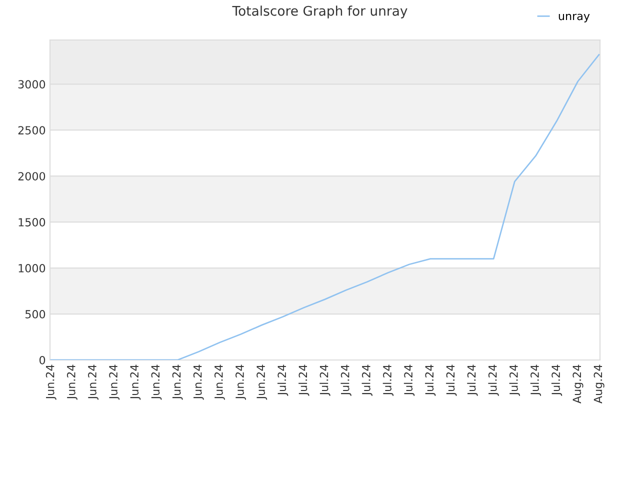  What do you see at coordinates (32, 268) in the screenshot?
I see `y-tick-label: 1000` at bounding box center [32, 268].